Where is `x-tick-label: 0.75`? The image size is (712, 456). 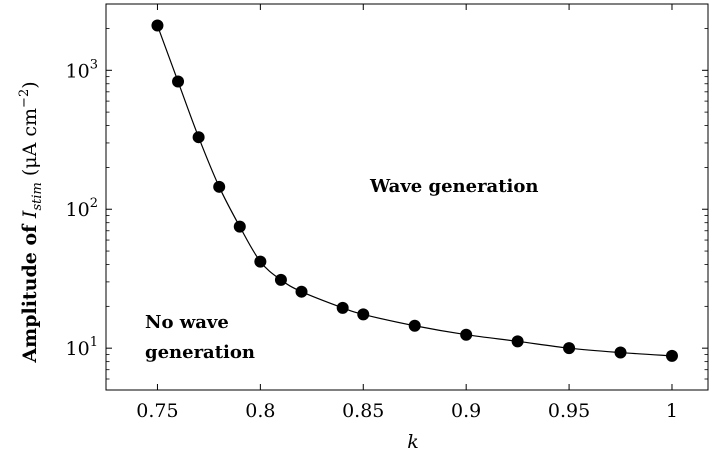
x-tick-label: 0.75 is located at coordinates (157, 411).